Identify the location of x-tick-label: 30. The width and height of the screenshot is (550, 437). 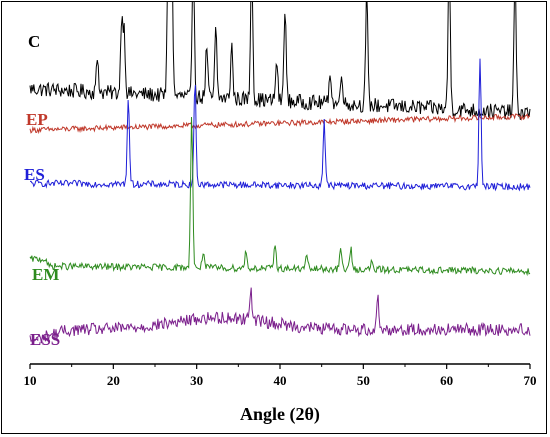
(196, 380).